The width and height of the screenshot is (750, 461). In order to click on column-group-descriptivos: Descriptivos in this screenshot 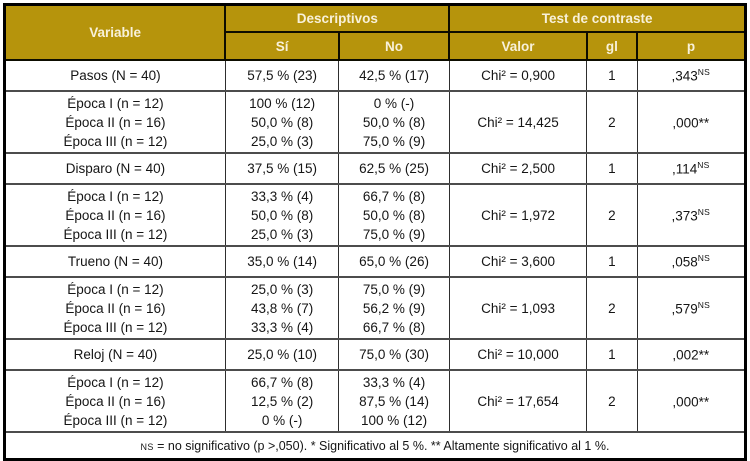, I will do `click(337, 18)`.